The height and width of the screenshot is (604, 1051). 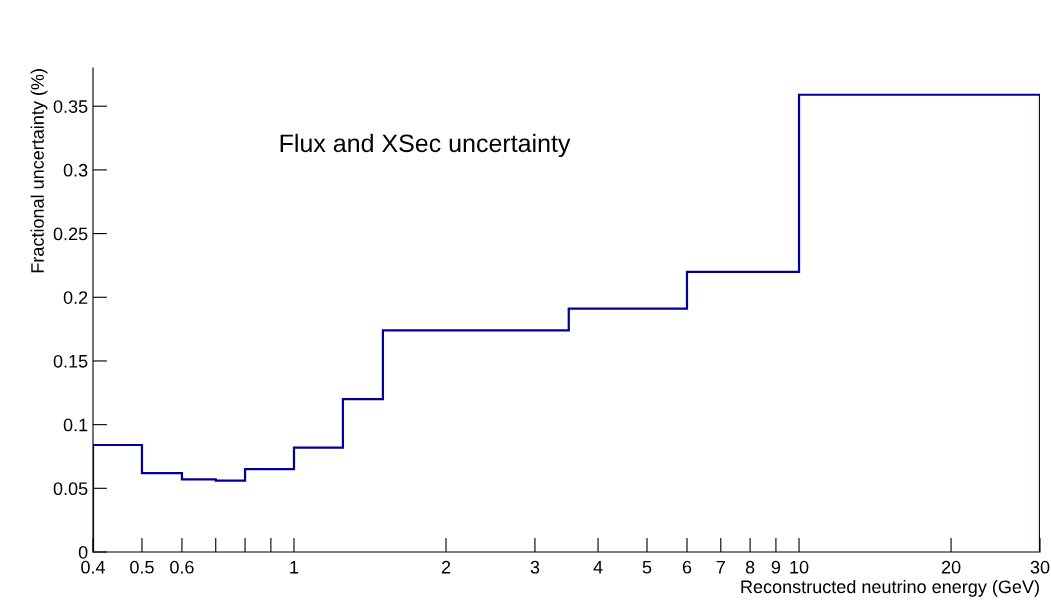 I want to click on x-tick-label: 6, so click(x=687, y=567).